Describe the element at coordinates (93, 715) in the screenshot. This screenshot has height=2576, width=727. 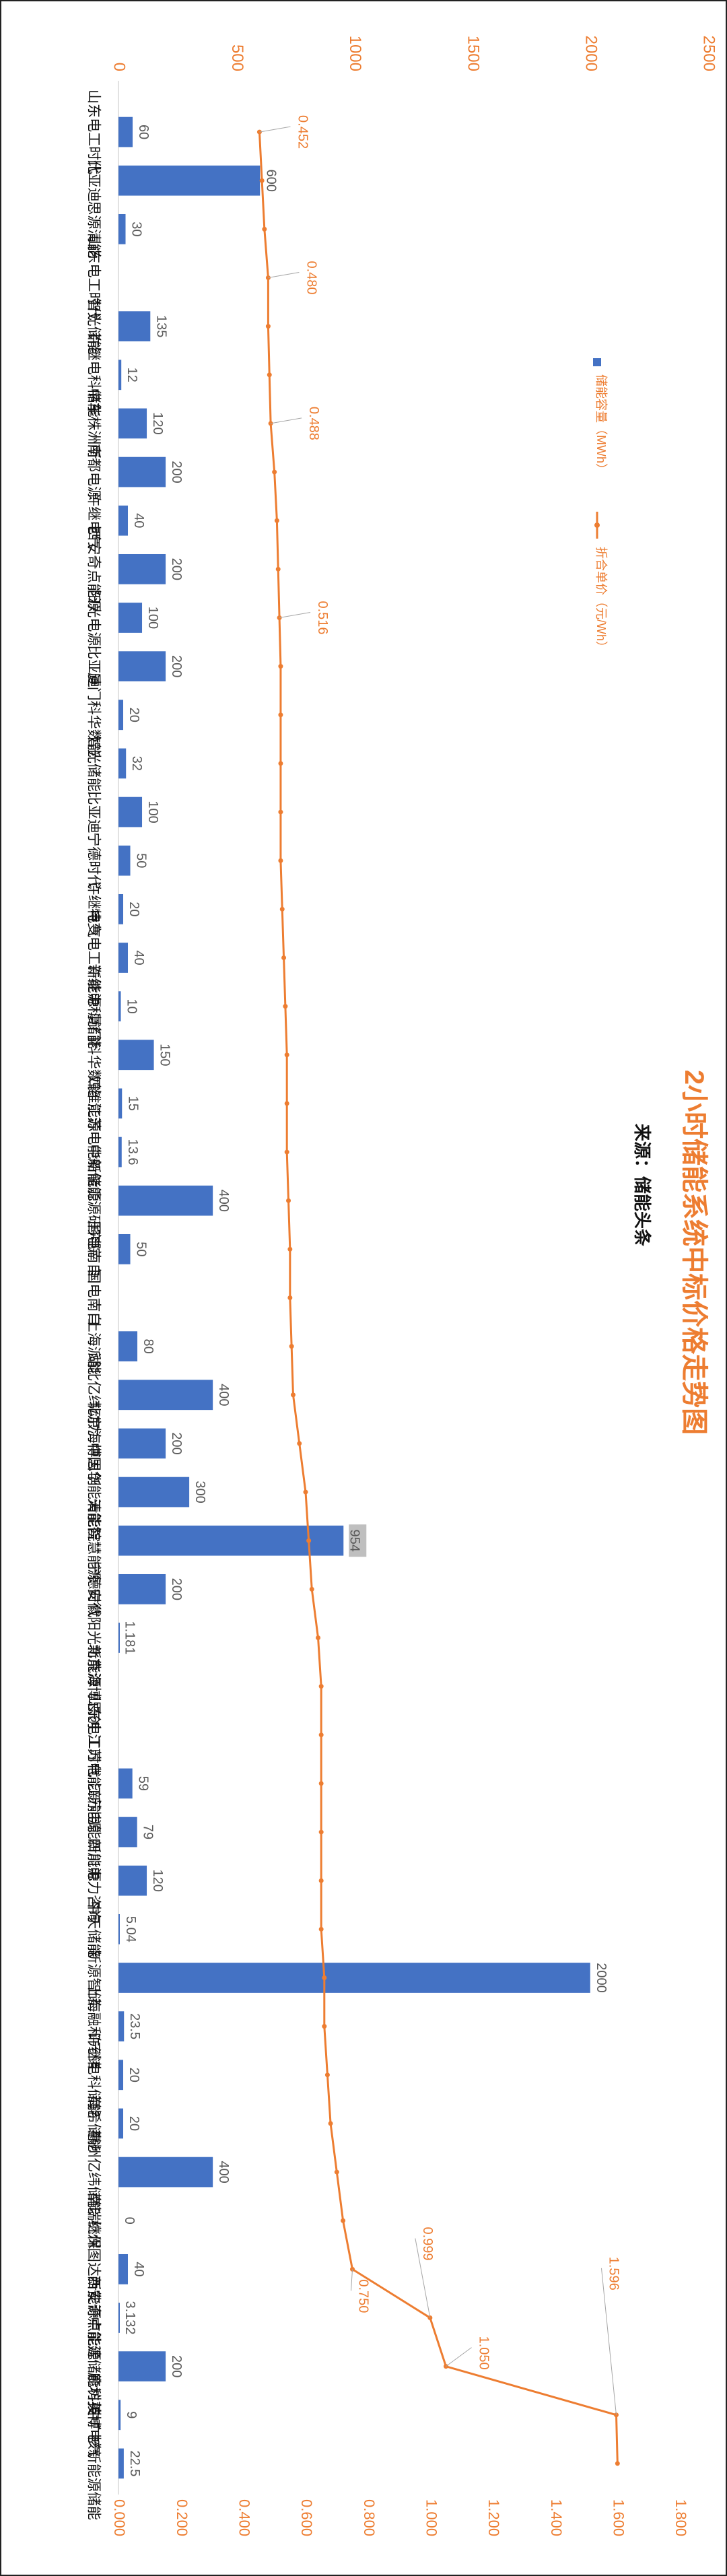
I see `category-label: 厦门科华数能` at that location.